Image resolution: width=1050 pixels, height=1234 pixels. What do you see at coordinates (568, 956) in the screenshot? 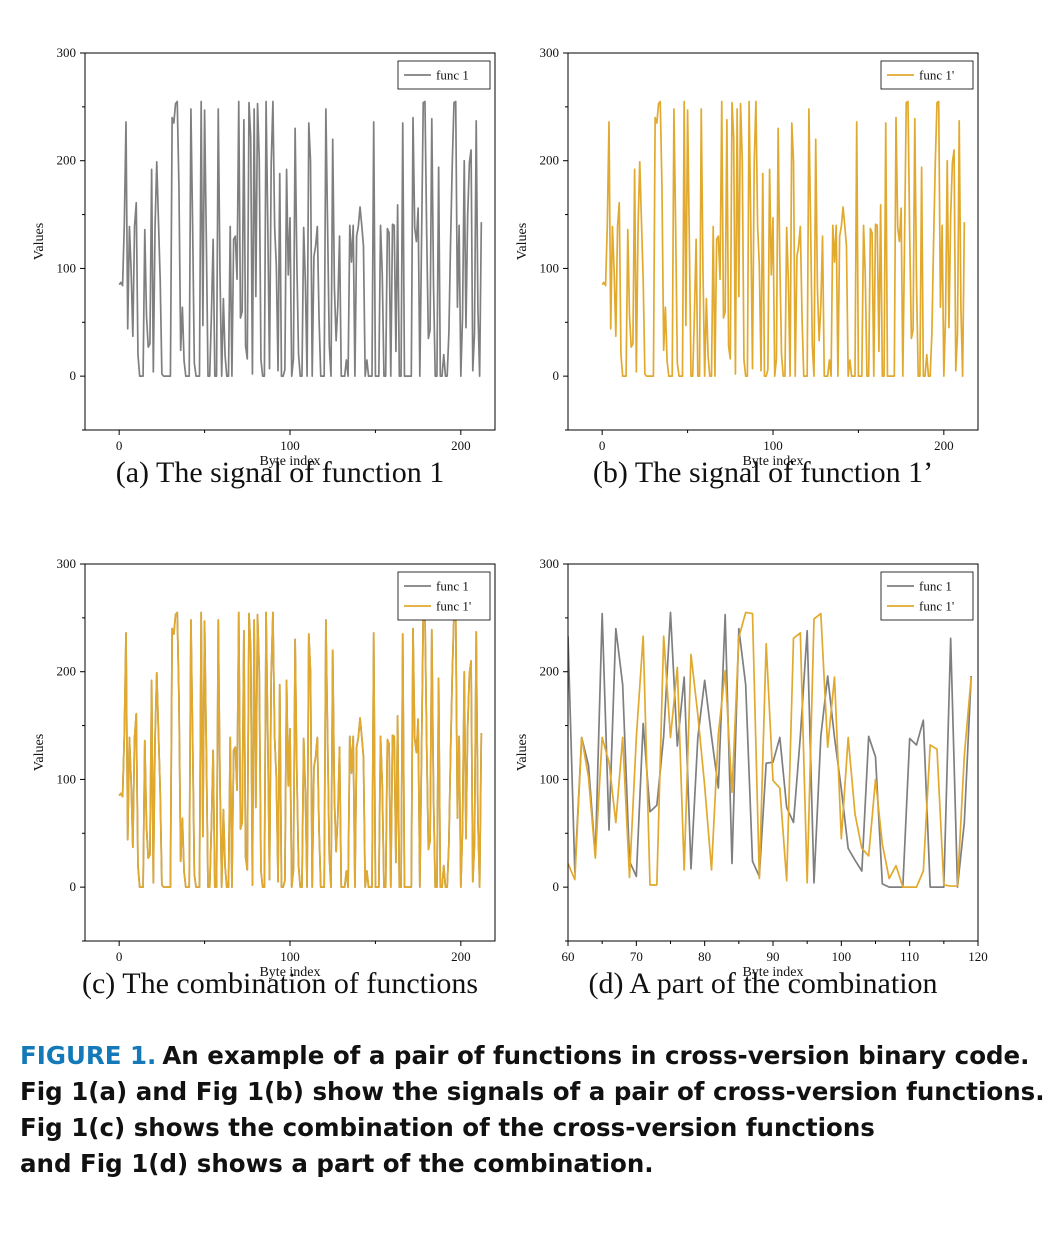
I see `x-tick-label: 60` at bounding box center [568, 956].